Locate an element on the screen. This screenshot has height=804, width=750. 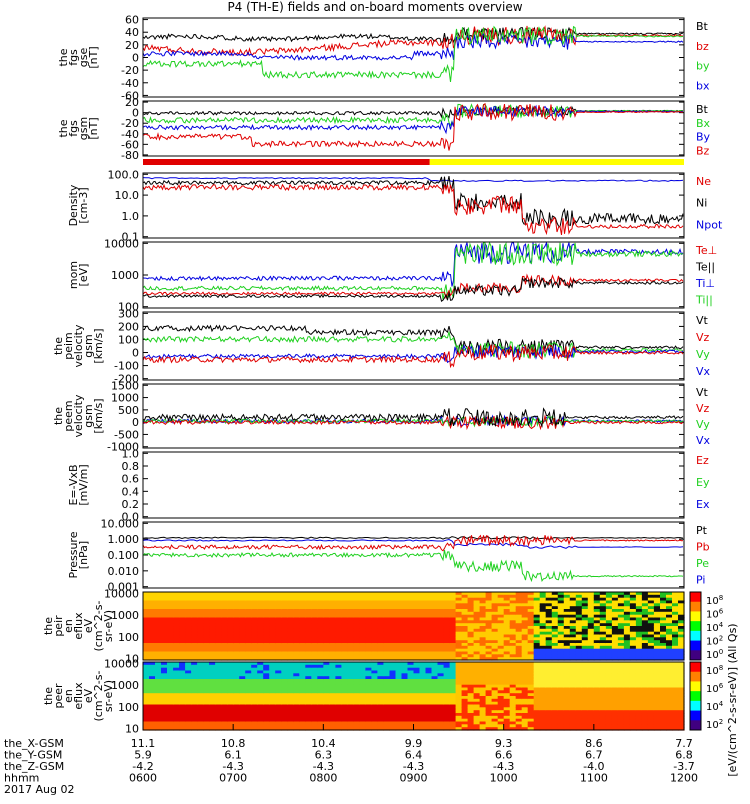
y-tick-label: 20 is located at coordinates (132, 102).